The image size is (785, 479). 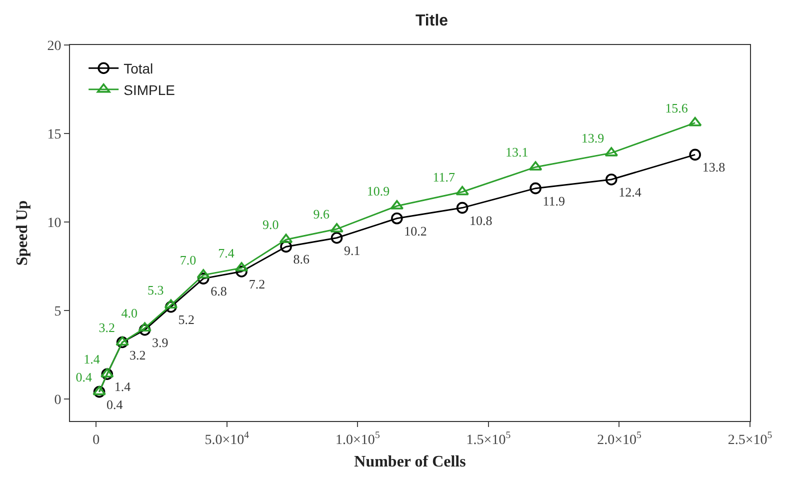 What do you see at coordinates (619, 439) in the screenshot?
I see `x-tick-label: 2.0×10$^{5}$` at bounding box center [619, 439].